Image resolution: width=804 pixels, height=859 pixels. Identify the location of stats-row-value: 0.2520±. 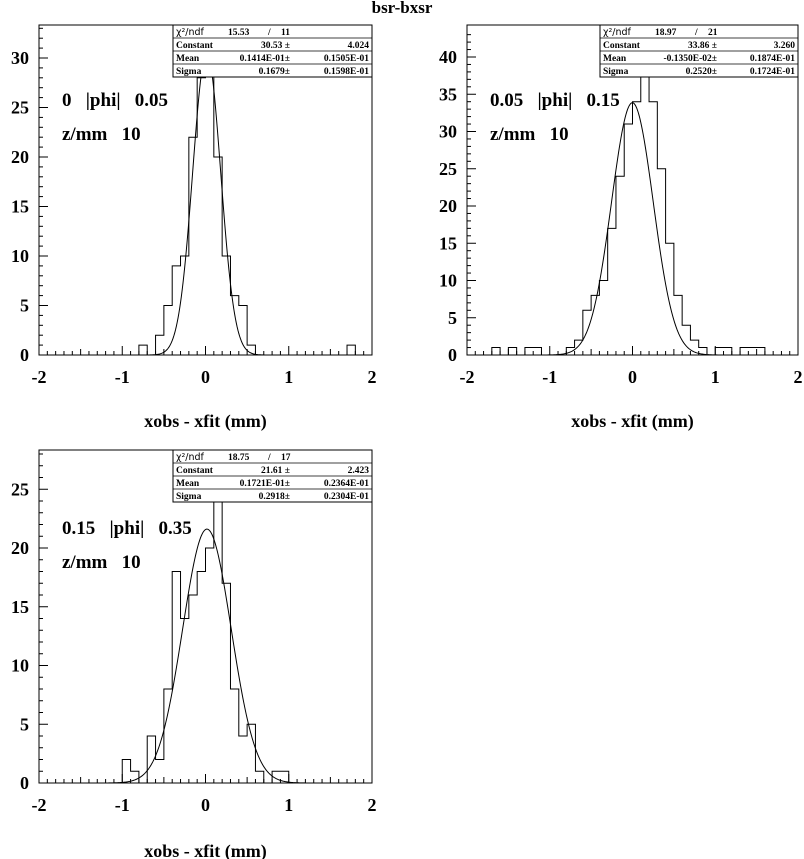
(701, 72).